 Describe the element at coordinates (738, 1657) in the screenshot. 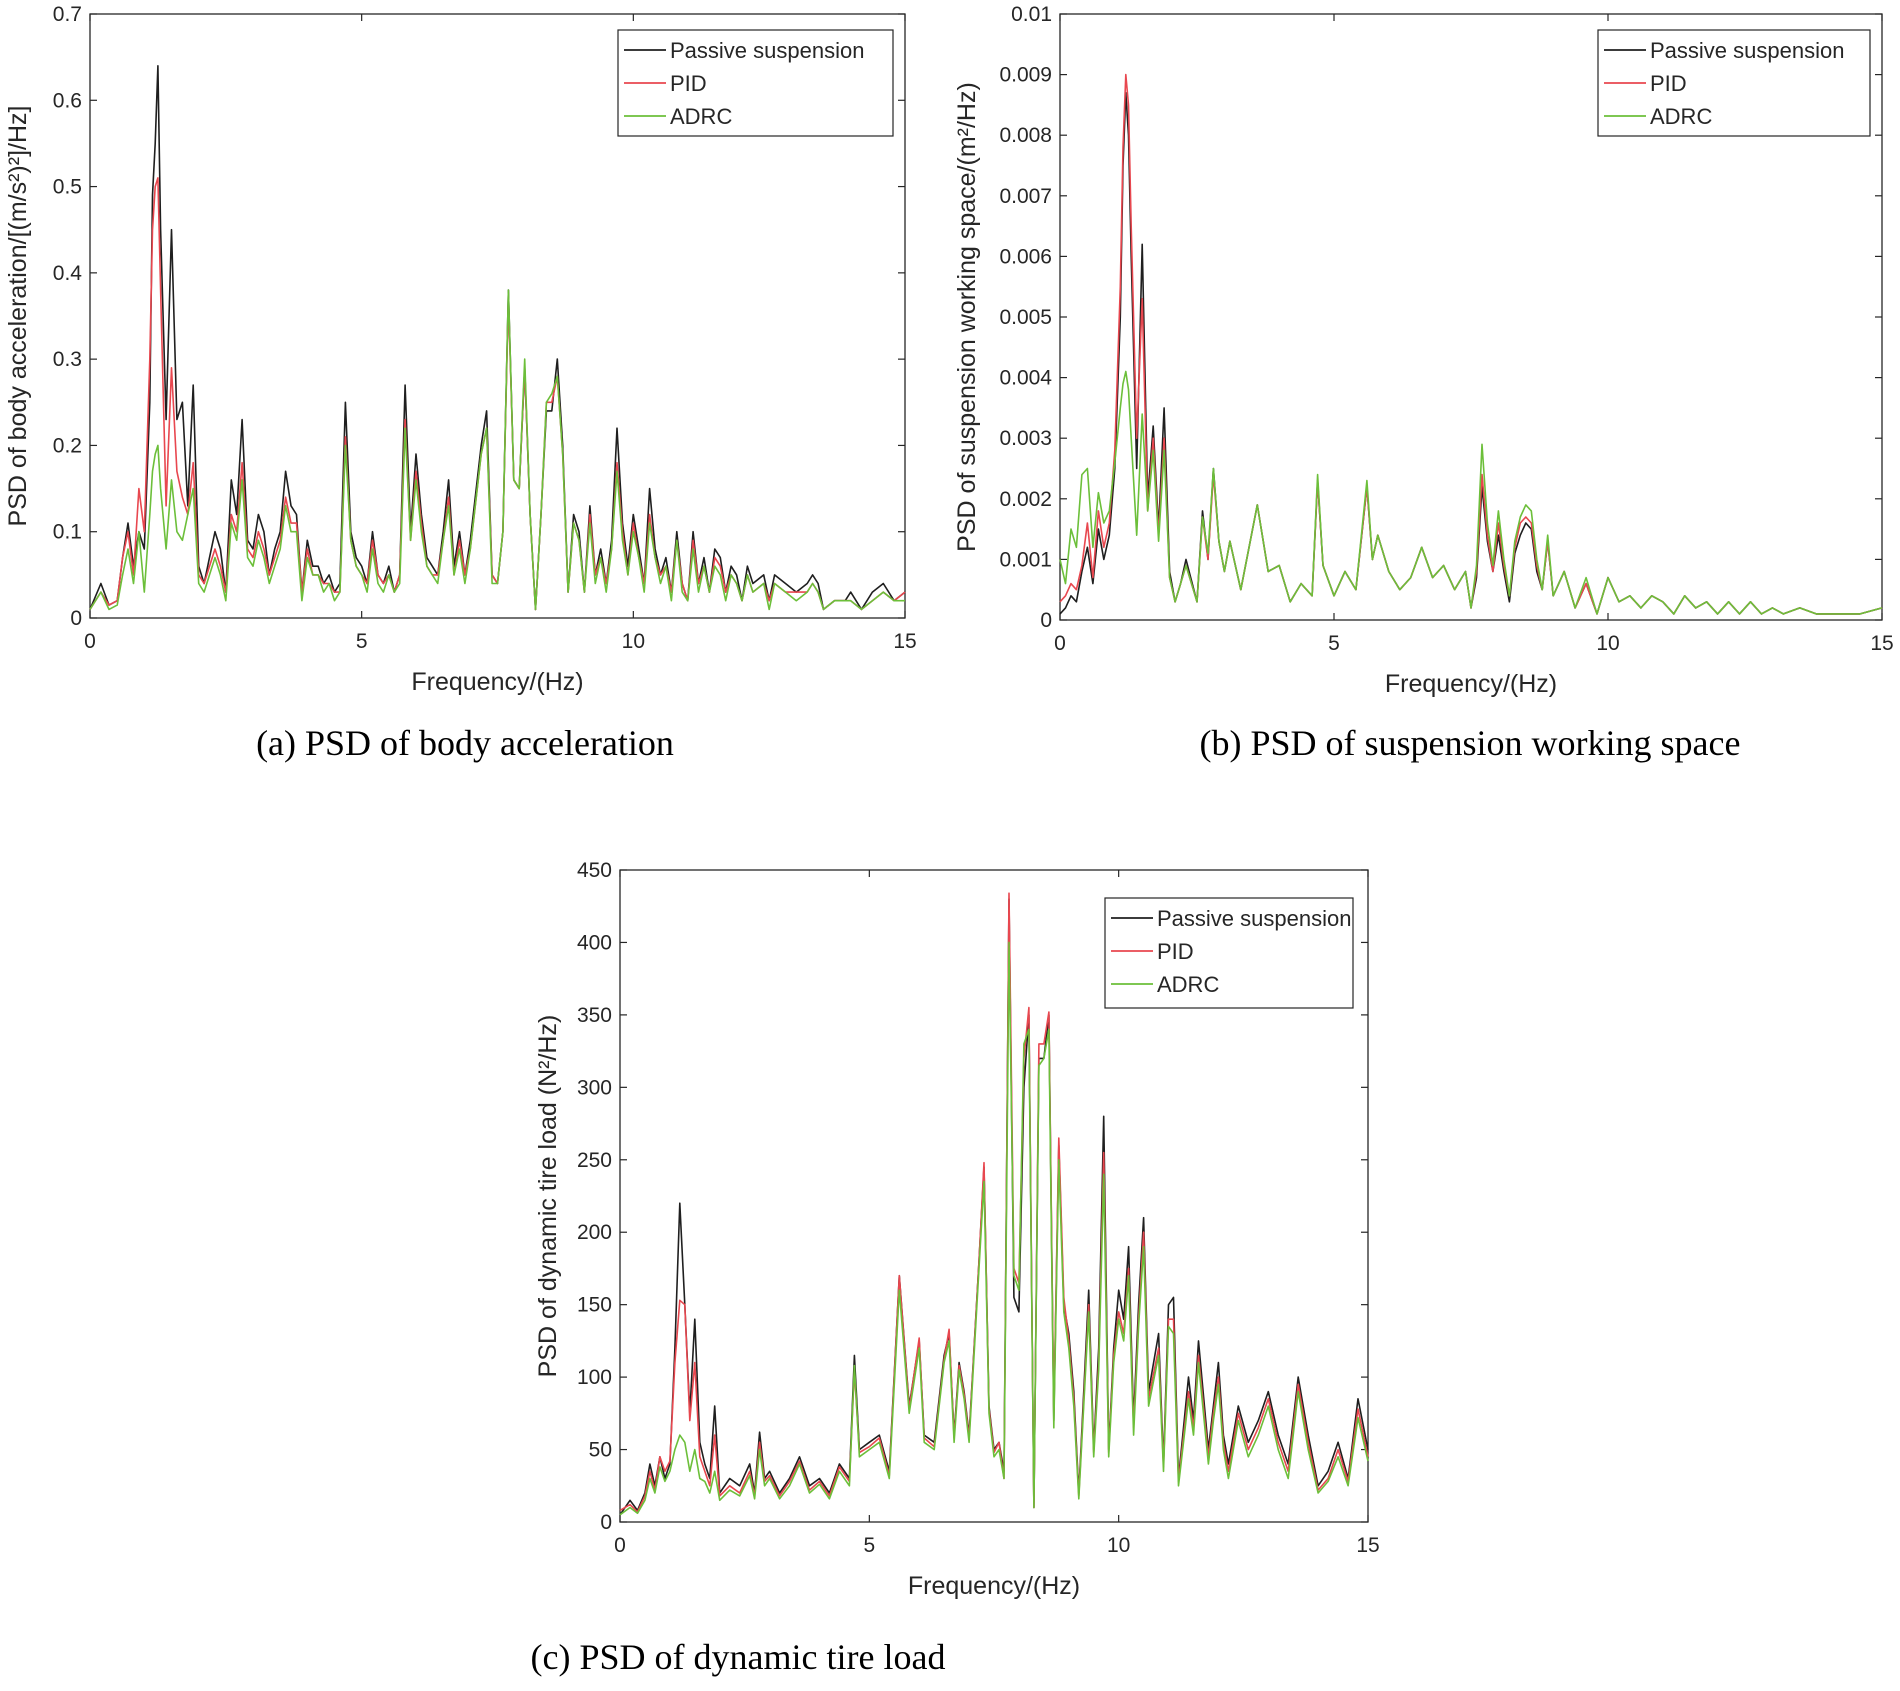

I see `chart-caption: (c) PSD of dynamic tire load` at that location.